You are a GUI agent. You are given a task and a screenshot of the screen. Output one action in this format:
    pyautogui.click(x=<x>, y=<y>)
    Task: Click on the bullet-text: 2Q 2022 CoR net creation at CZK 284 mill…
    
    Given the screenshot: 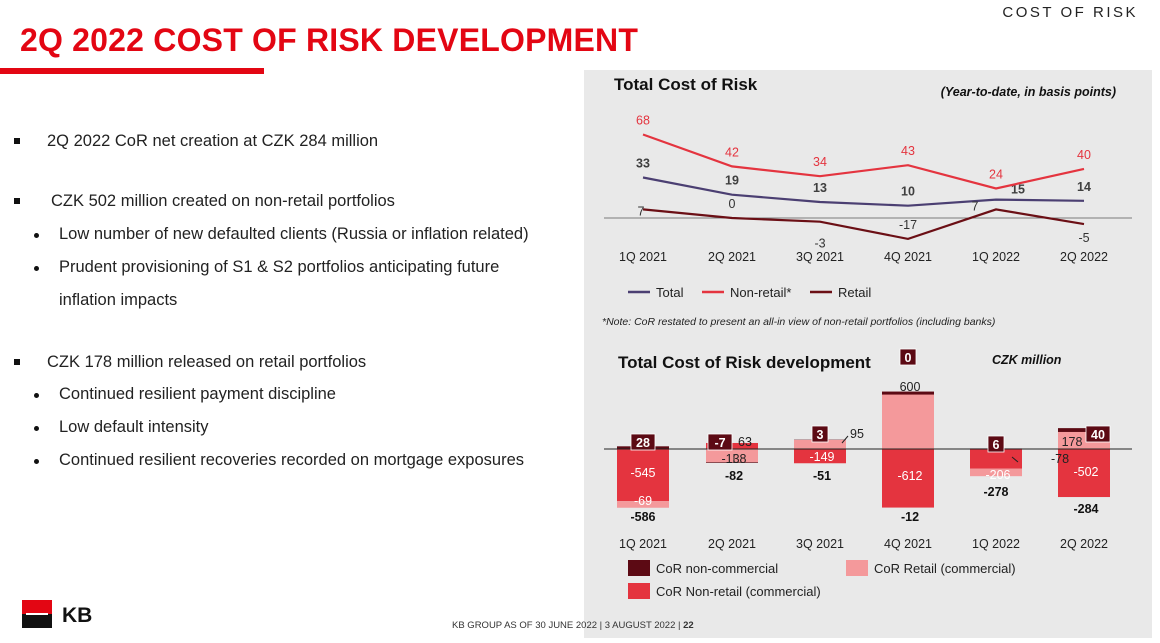 What is the action you would take?
    pyautogui.click(x=212, y=141)
    